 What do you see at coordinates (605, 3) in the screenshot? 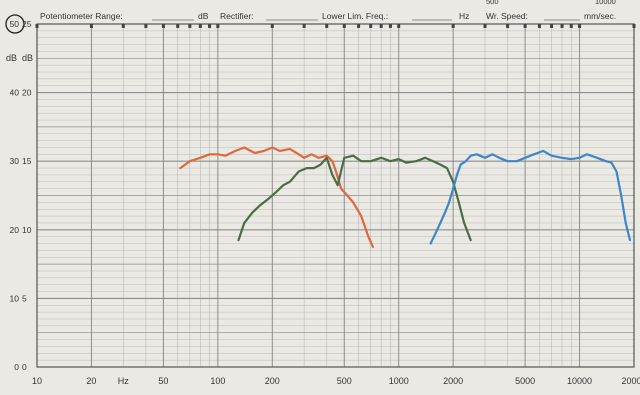
I see `top-partial-label-10000: 10000` at bounding box center [605, 3].